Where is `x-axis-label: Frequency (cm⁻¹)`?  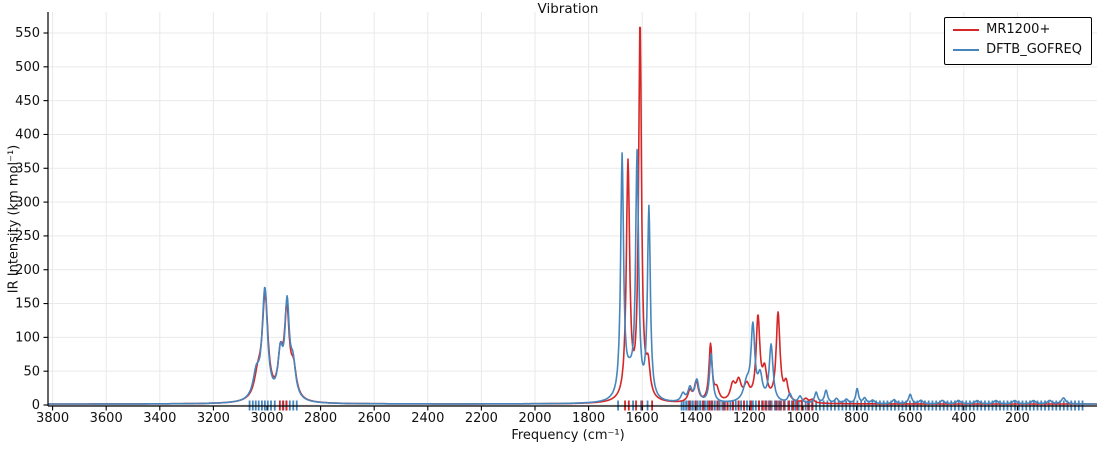
x-axis-label: Frequency (cm⁻¹) is located at coordinates (568, 435).